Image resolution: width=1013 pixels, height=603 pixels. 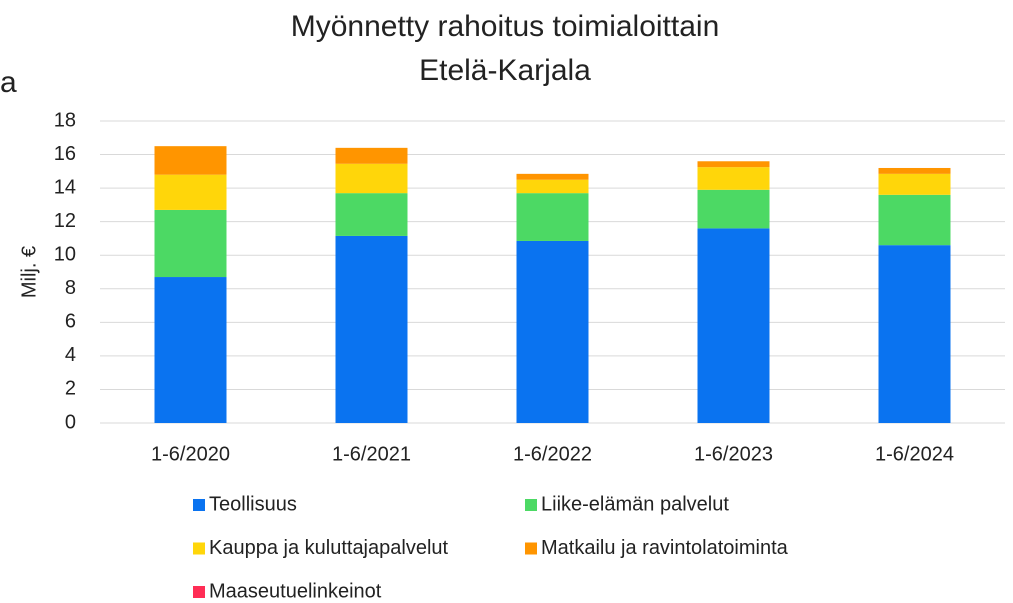 What do you see at coordinates (505, 26) in the screenshot?
I see `chart-title: Myönnetty rahoitus toimialoittain` at bounding box center [505, 26].